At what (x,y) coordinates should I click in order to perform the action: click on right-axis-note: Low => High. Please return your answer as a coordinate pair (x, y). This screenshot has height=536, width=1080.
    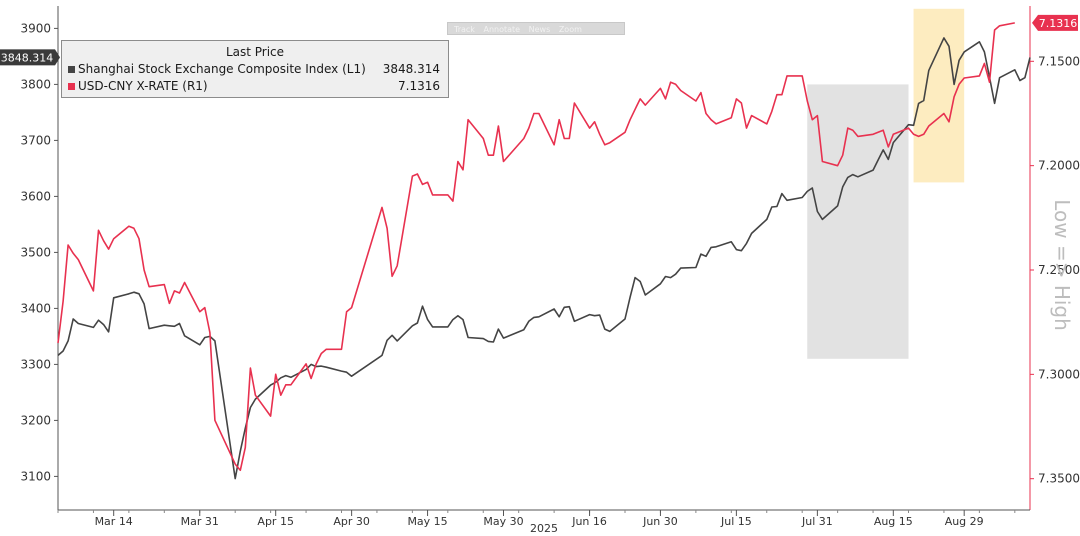
    Looking at the image, I should click on (1062, 265).